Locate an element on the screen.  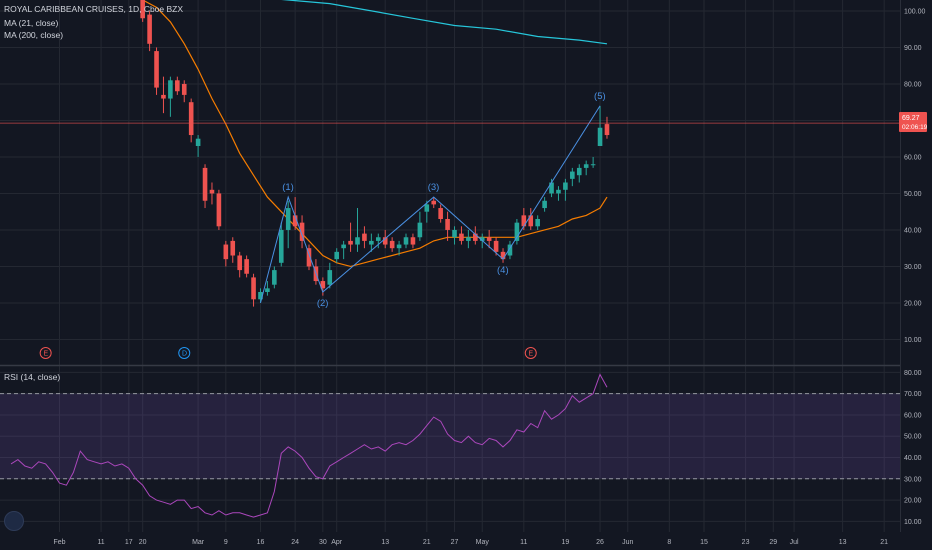
wave-label: (2) is located at coordinates (323, 303).